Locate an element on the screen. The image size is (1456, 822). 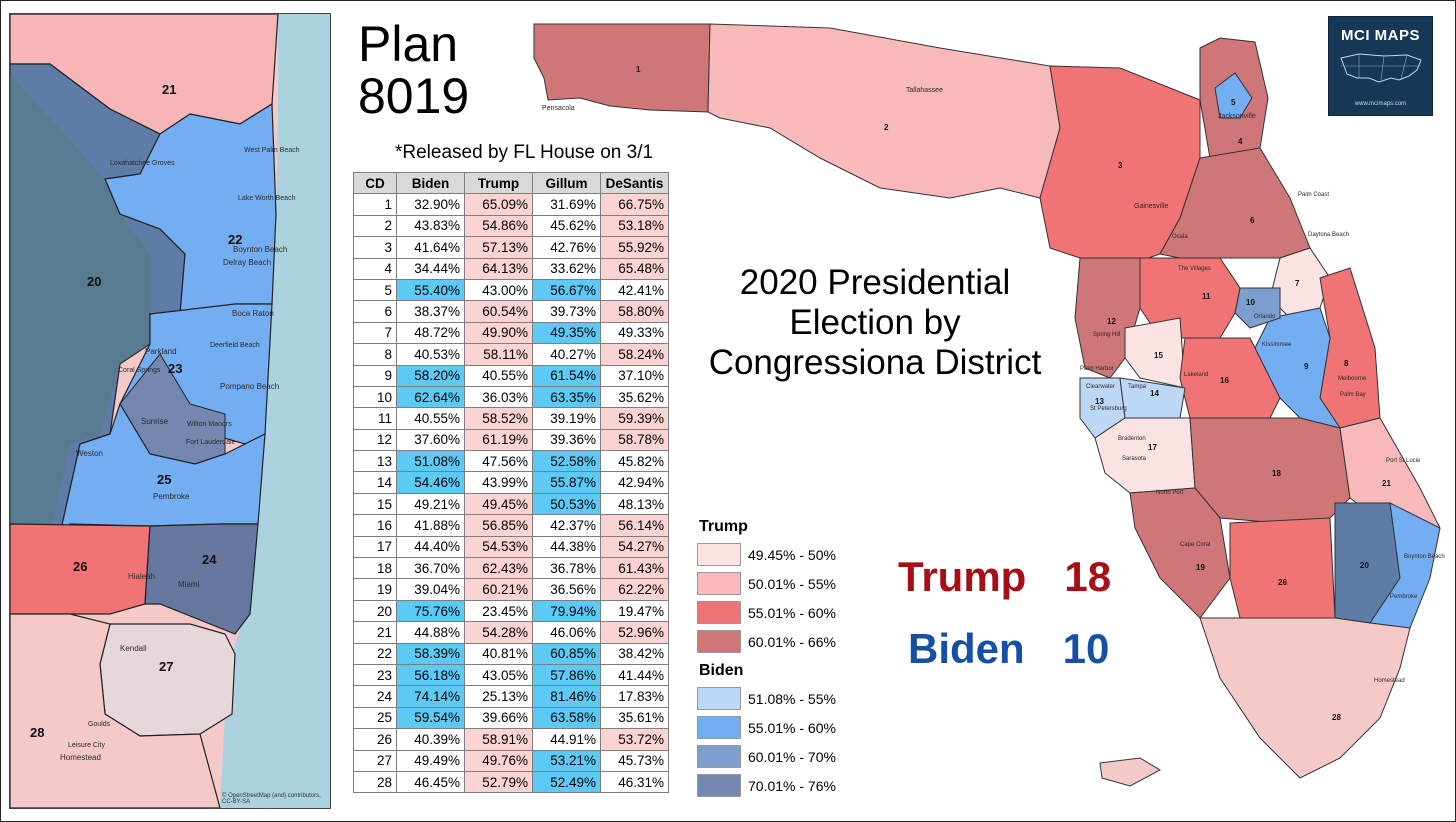
table-row: 3 41.64% 57.13% 42.76% 55.92% is located at coordinates (511, 247).